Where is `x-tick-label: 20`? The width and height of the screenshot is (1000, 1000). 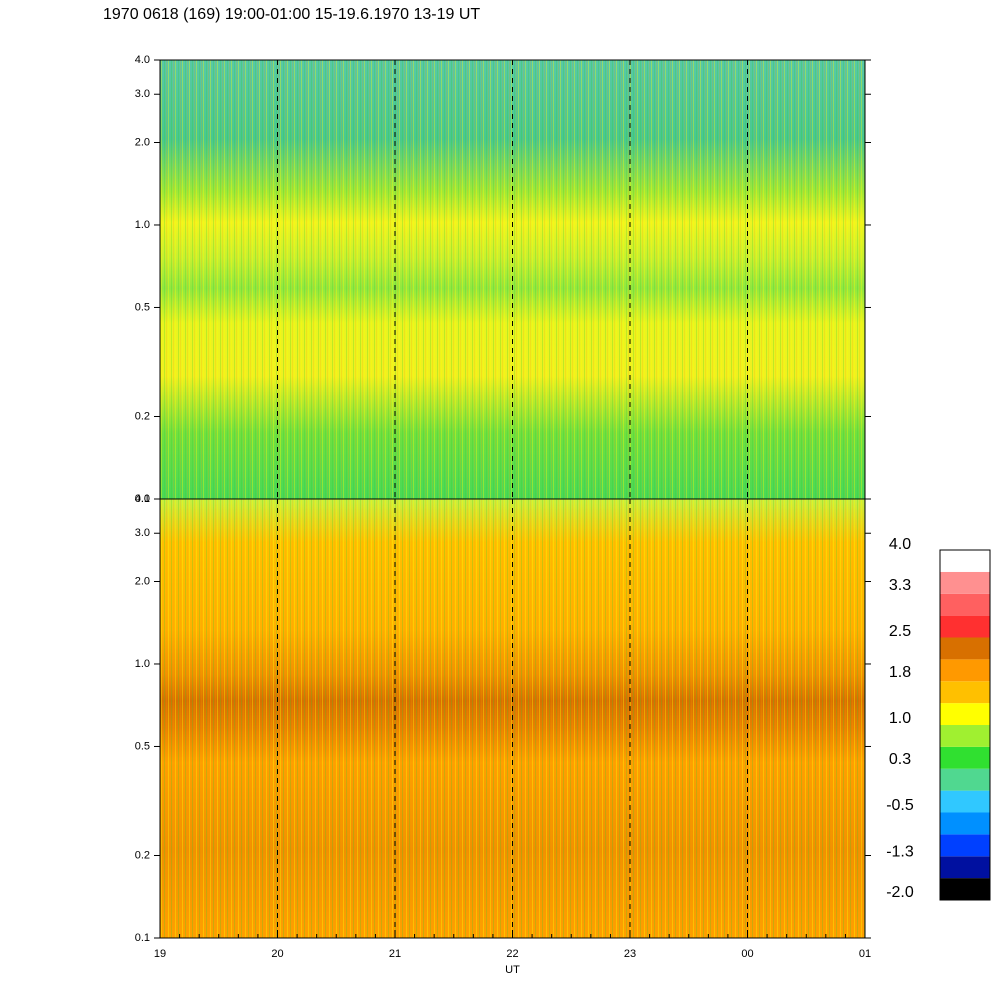 x-tick-label: 20 is located at coordinates (277, 954).